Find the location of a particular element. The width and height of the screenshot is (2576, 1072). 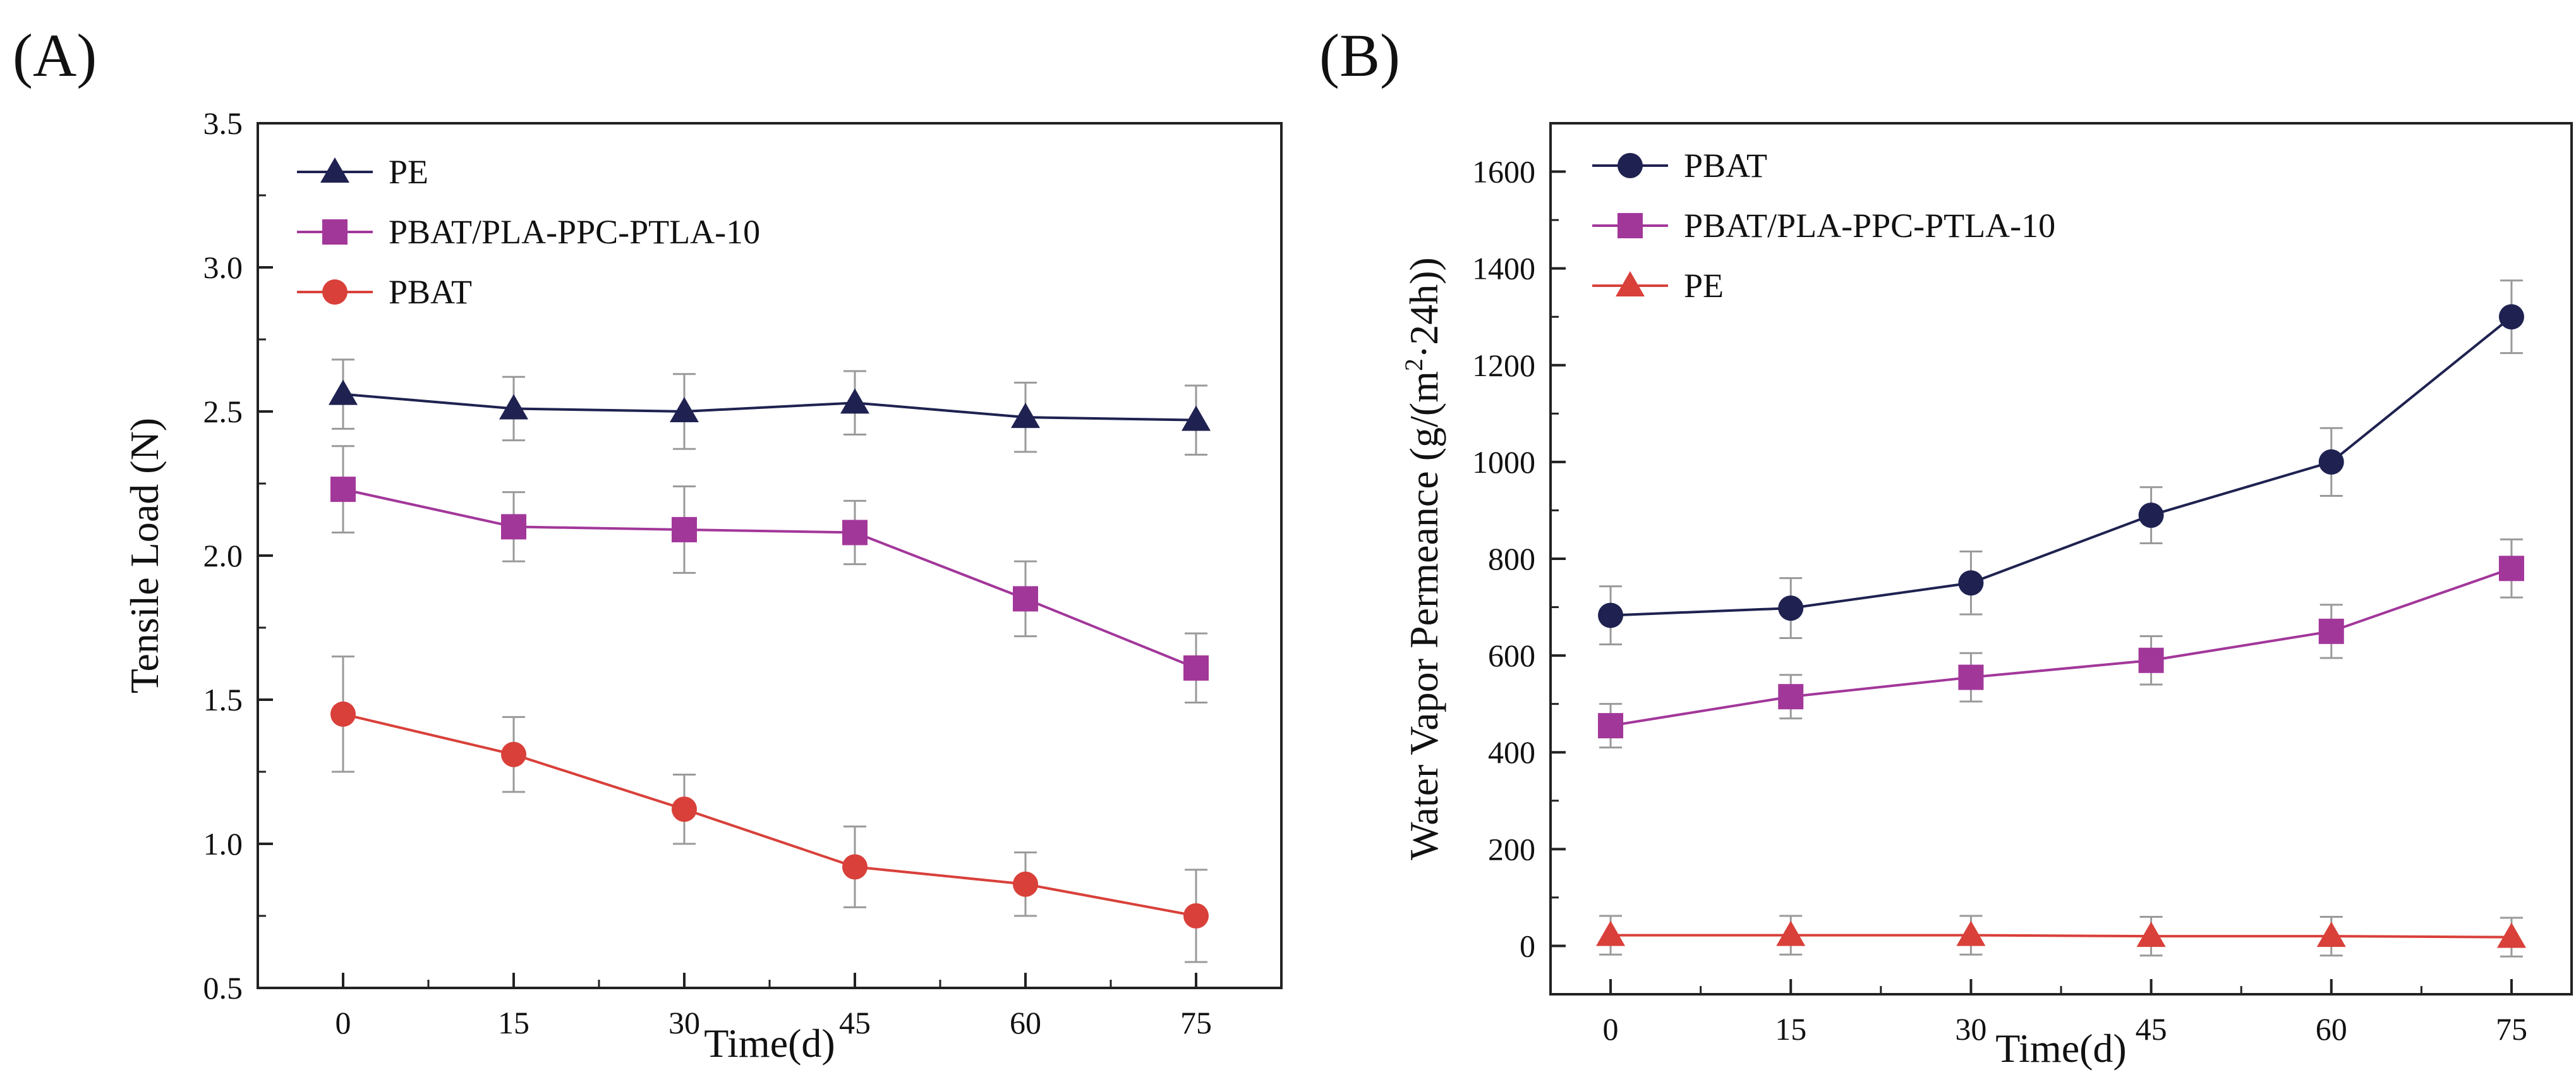

panel-b-y-tick-labels: 0 200 400 600 800 1000 1200 1400 1600 is located at coordinates (1503, 559).